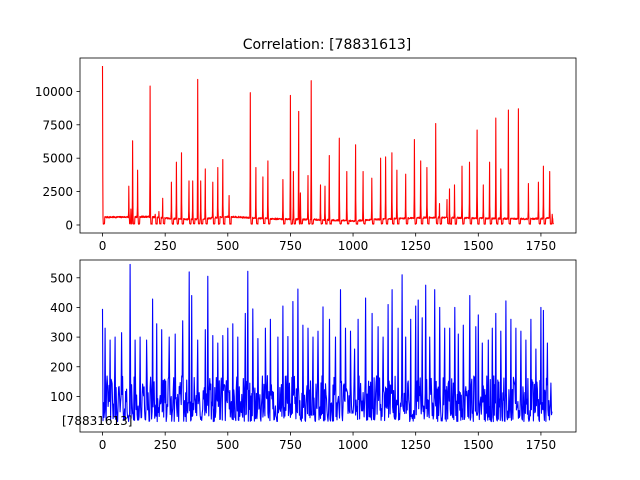 This screenshot has width=640, height=480. Describe the element at coordinates (61, 338) in the screenshot. I see `y-tick-label: 300` at that location.